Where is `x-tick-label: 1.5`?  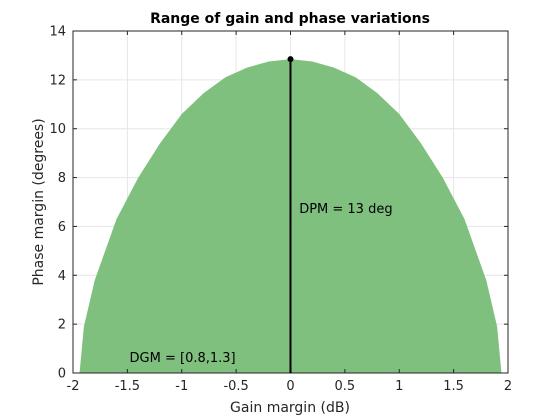 x-tick-label: 1.5 is located at coordinates (453, 386).